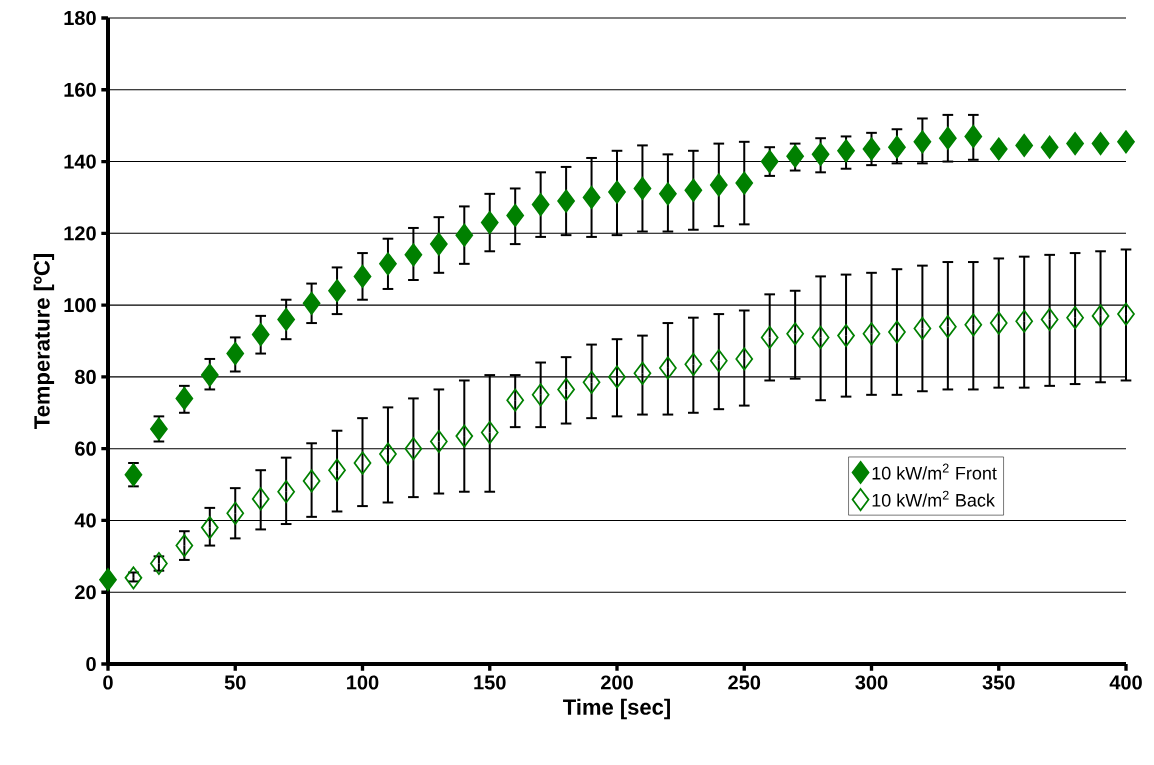 The image size is (1154, 765). I want to click on x-tick-label: 150, so click(490, 682).